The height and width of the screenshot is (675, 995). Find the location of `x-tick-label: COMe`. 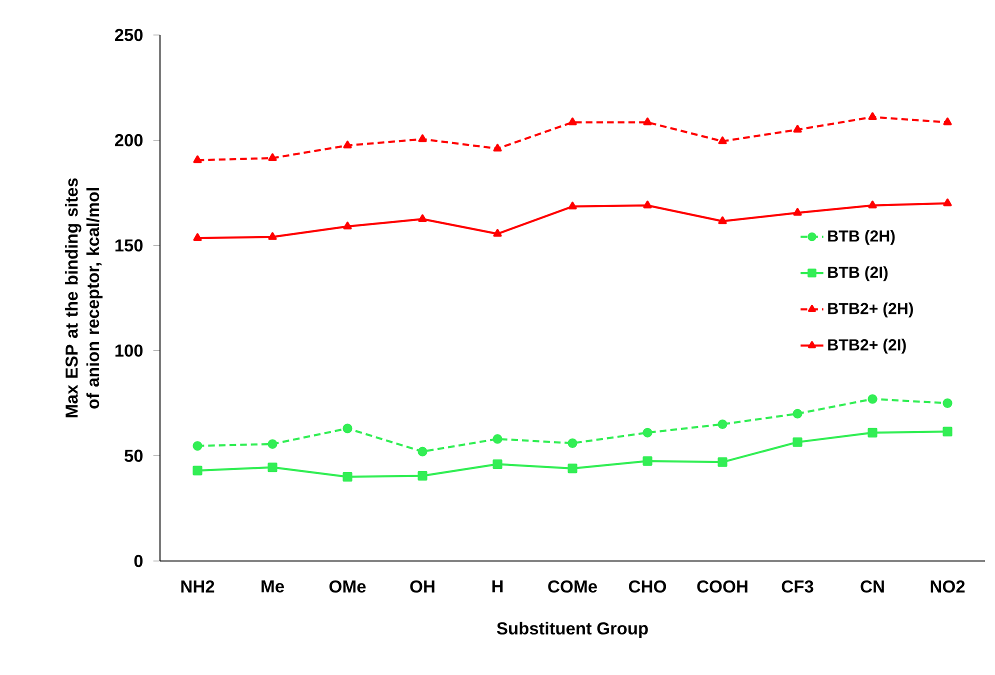

x-tick-label: COMe is located at coordinates (572, 586).